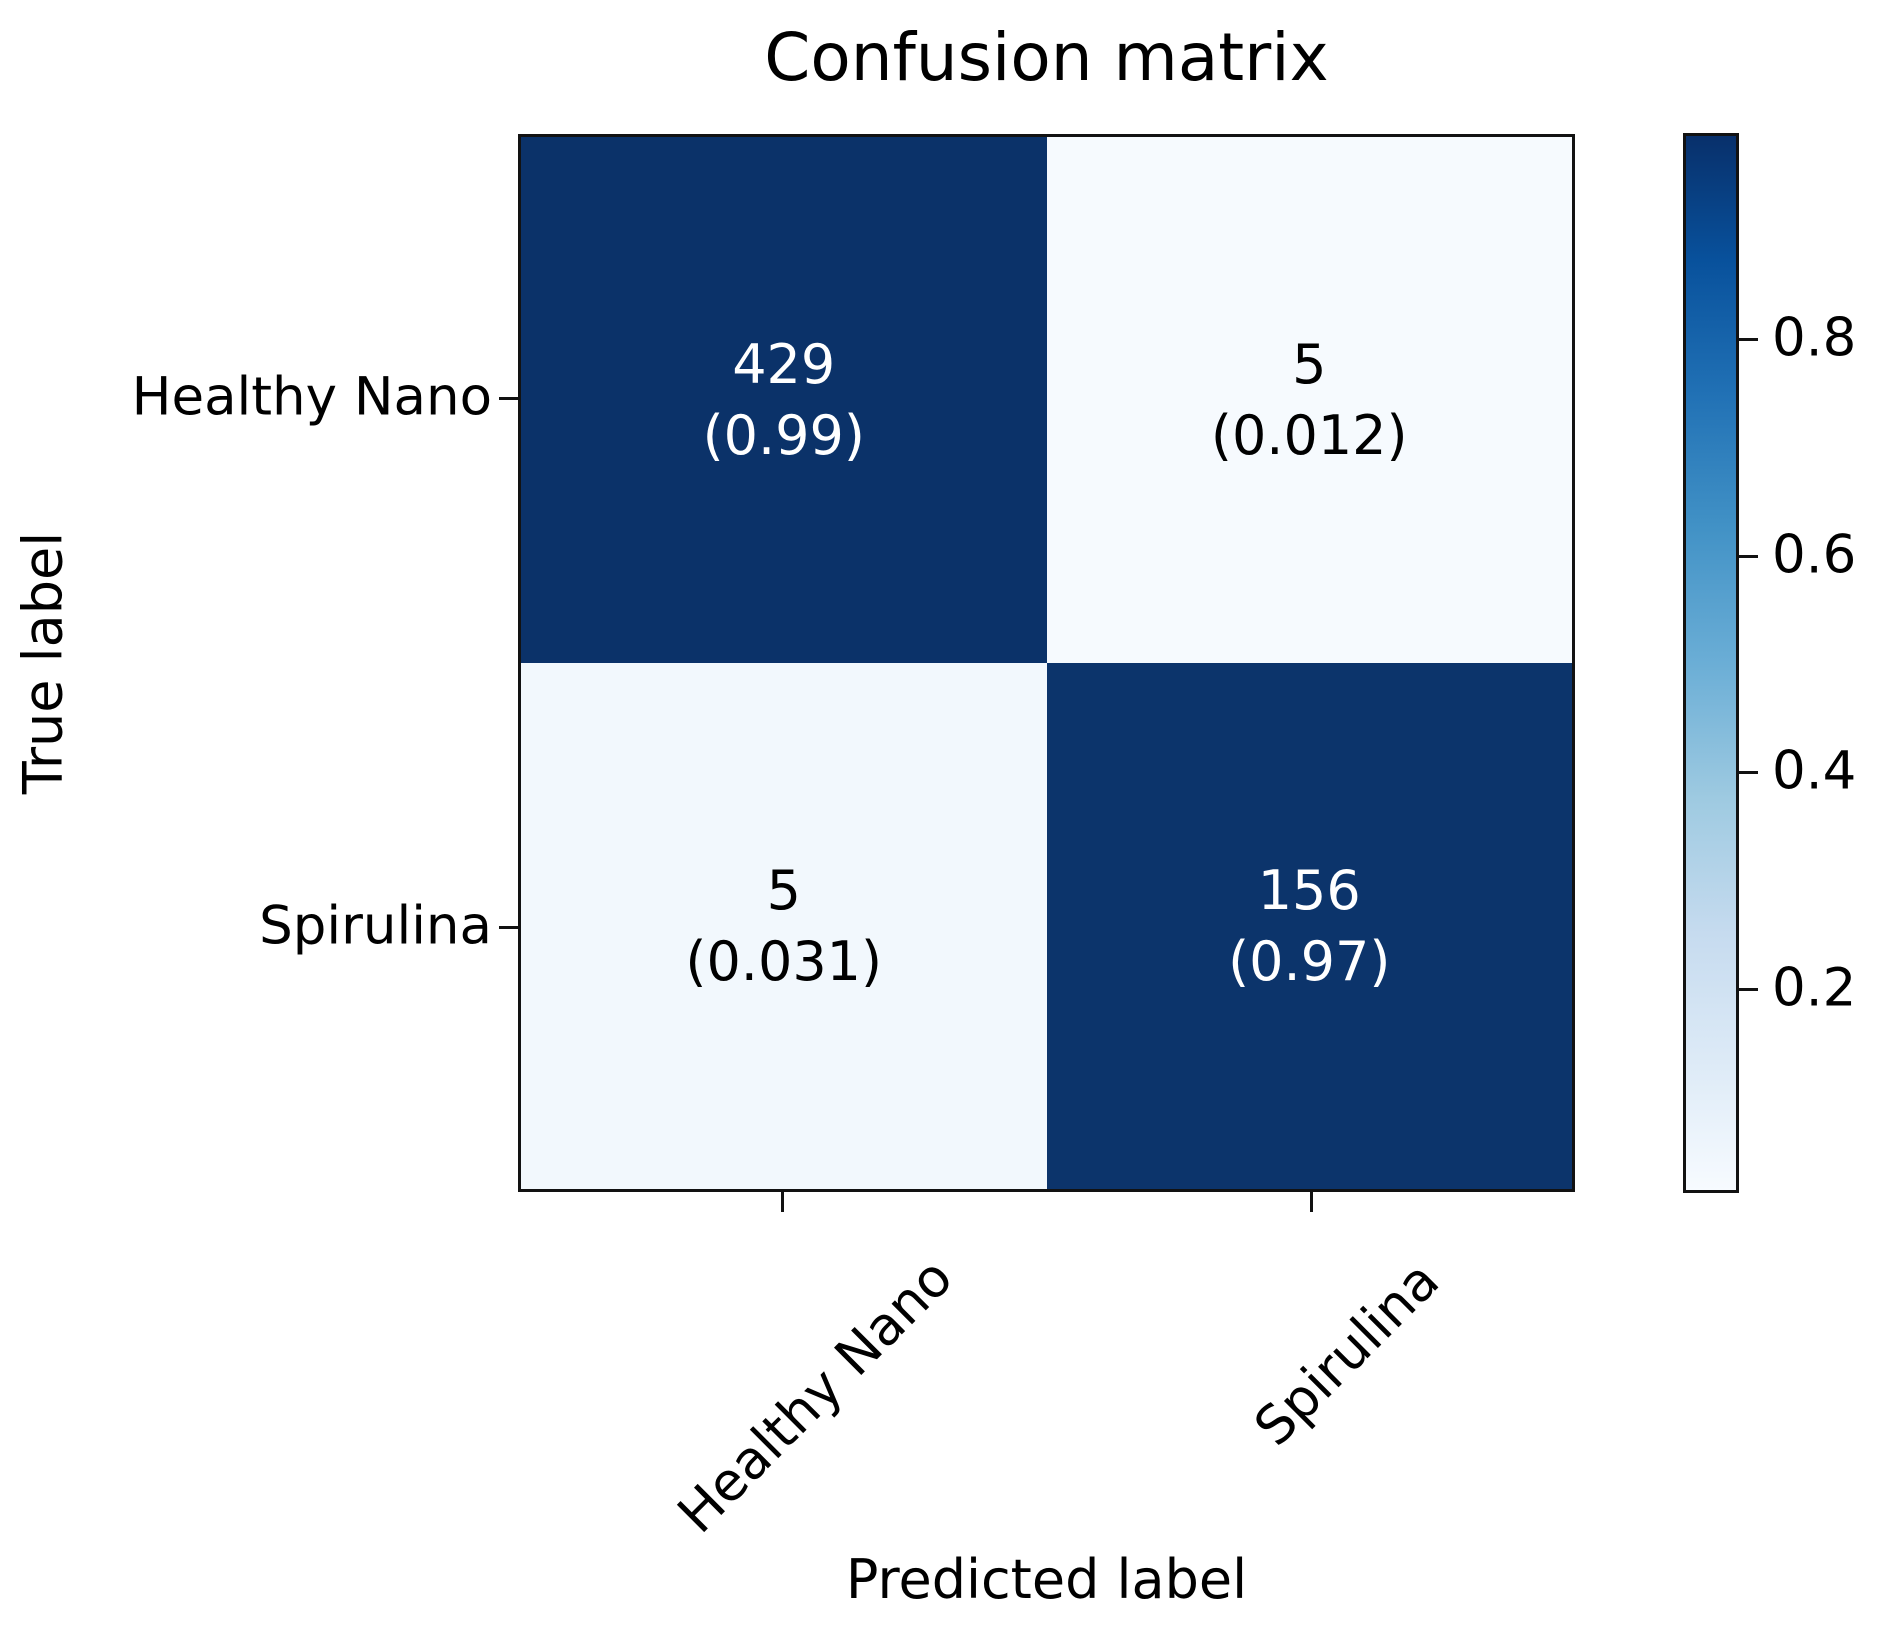 The width and height of the screenshot is (1894, 1641). Describe the element at coordinates (784, 961) in the screenshot. I see `cell-fraction: (0.031)` at that location.